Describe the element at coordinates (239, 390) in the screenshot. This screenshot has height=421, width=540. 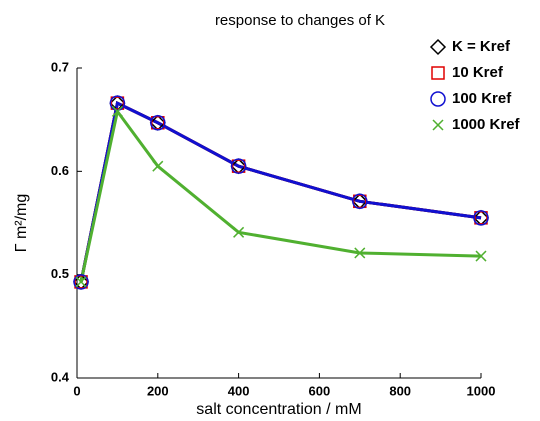
I see `x-tick-label: 400` at that location.